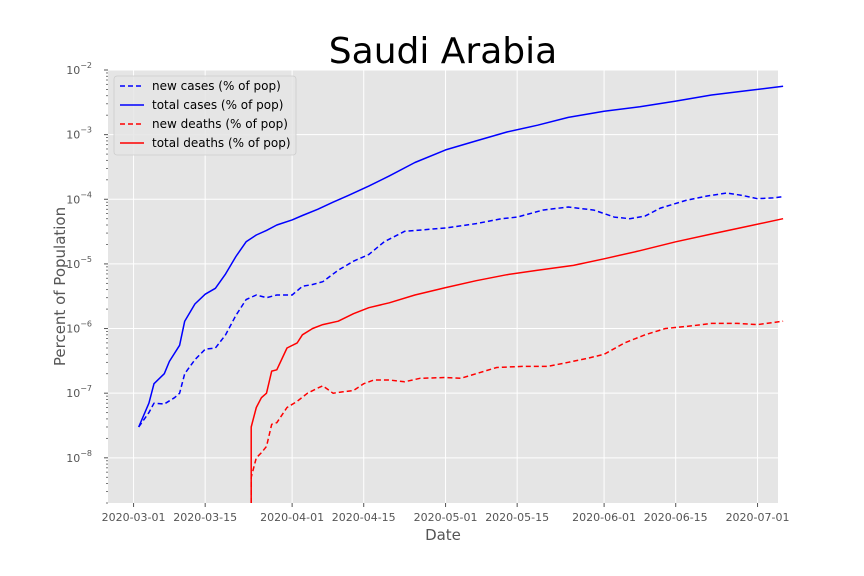  Describe the element at coordinates (604, 517) in the screenshot. I see `x-tick-label: 2020-06-01` at that location.